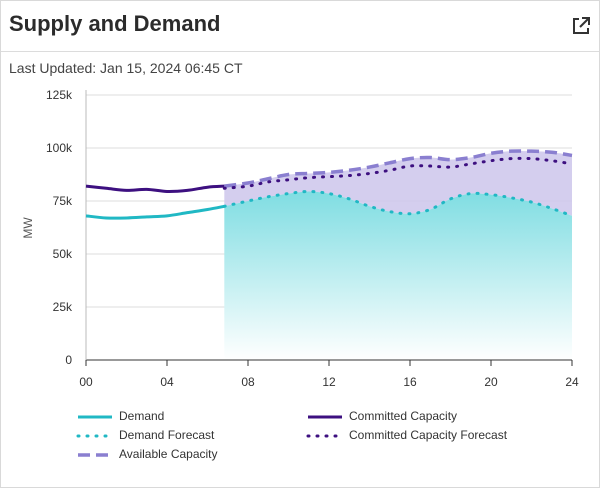 This screenshot has height=488, width=600. I want to click on y-tick-label: 50k, so click(63, 254).